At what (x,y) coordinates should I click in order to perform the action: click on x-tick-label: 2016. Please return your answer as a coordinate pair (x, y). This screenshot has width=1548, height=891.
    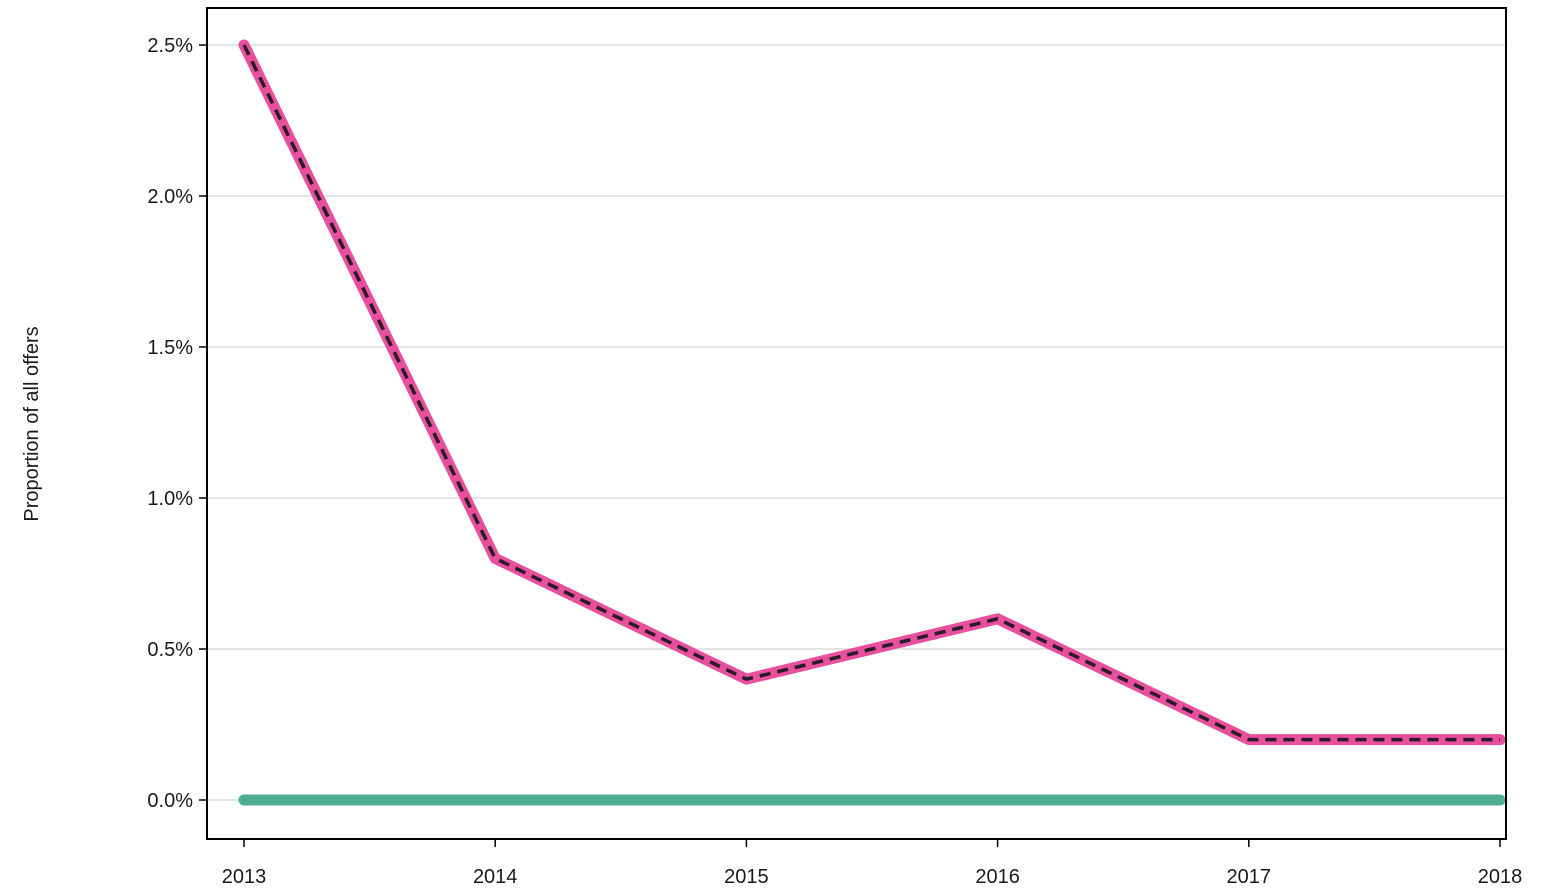
    Looking at the image, I should click on (997, 877).